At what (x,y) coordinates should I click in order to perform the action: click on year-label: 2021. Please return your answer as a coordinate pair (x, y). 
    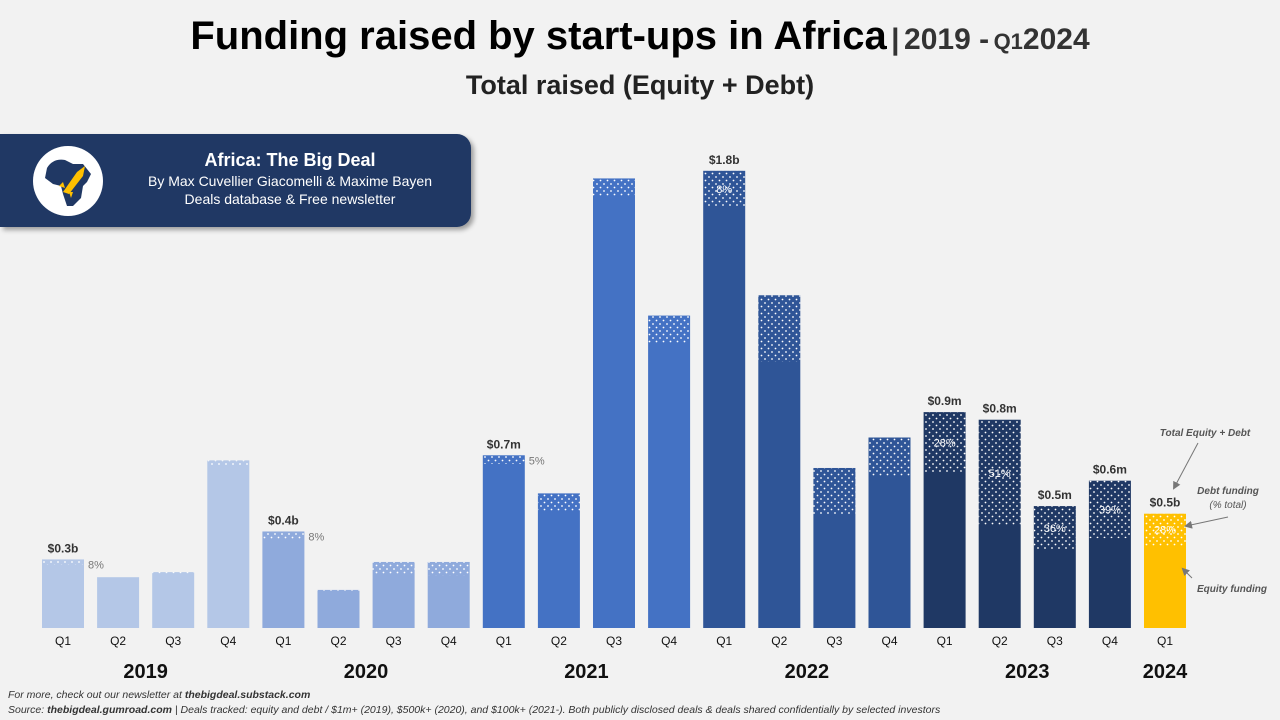
    Looking at the image, I should click on (586, 672).